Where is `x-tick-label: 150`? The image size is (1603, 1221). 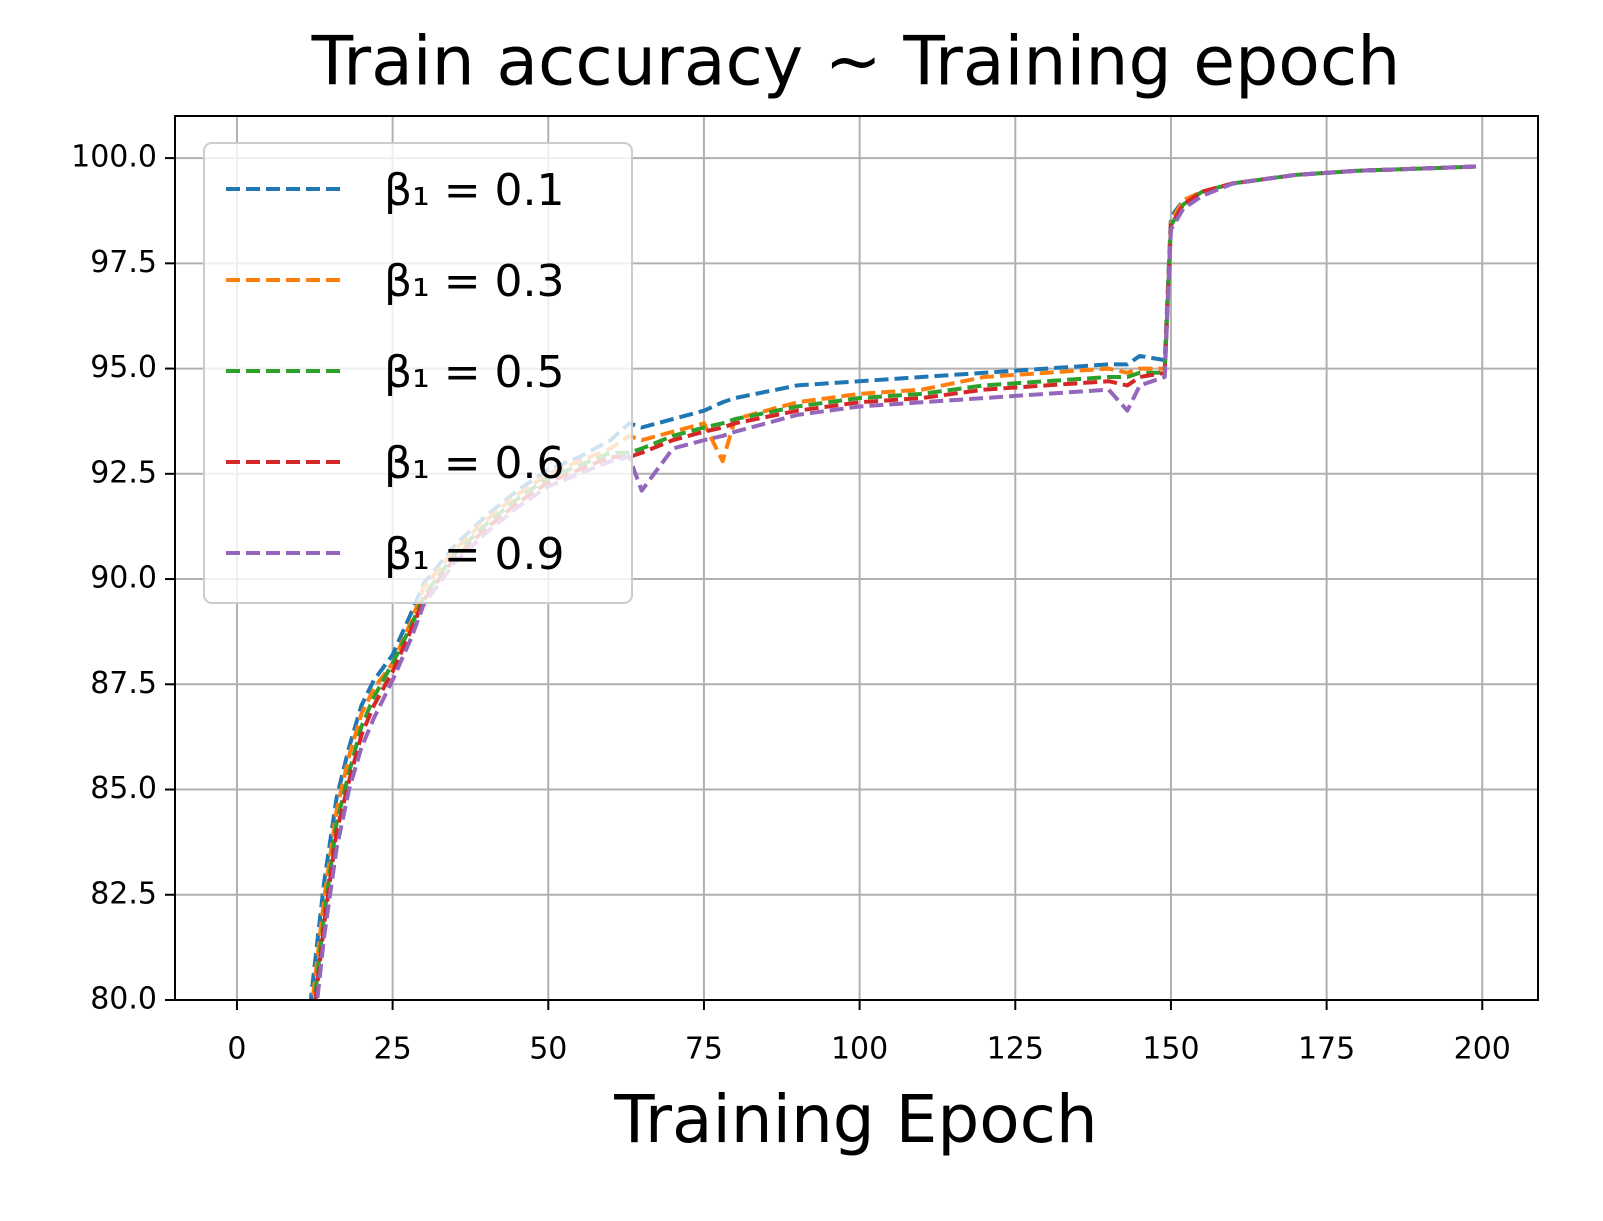
x-tick-label: 150 is located at coordinates (1170, 1049).